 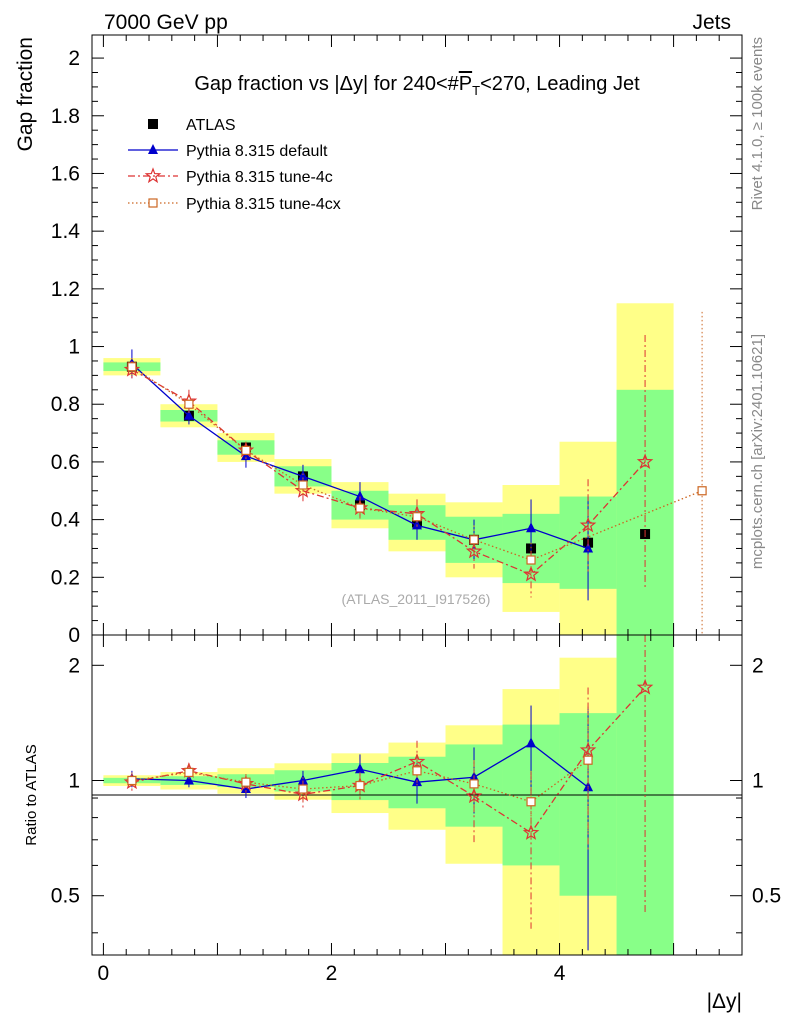 What do you see at coordinates (263, 204) in the screenshot?
I see `legend-label-tune4cx: Pythia 8.315 tune-4cx` at bounding box center [263, 204].